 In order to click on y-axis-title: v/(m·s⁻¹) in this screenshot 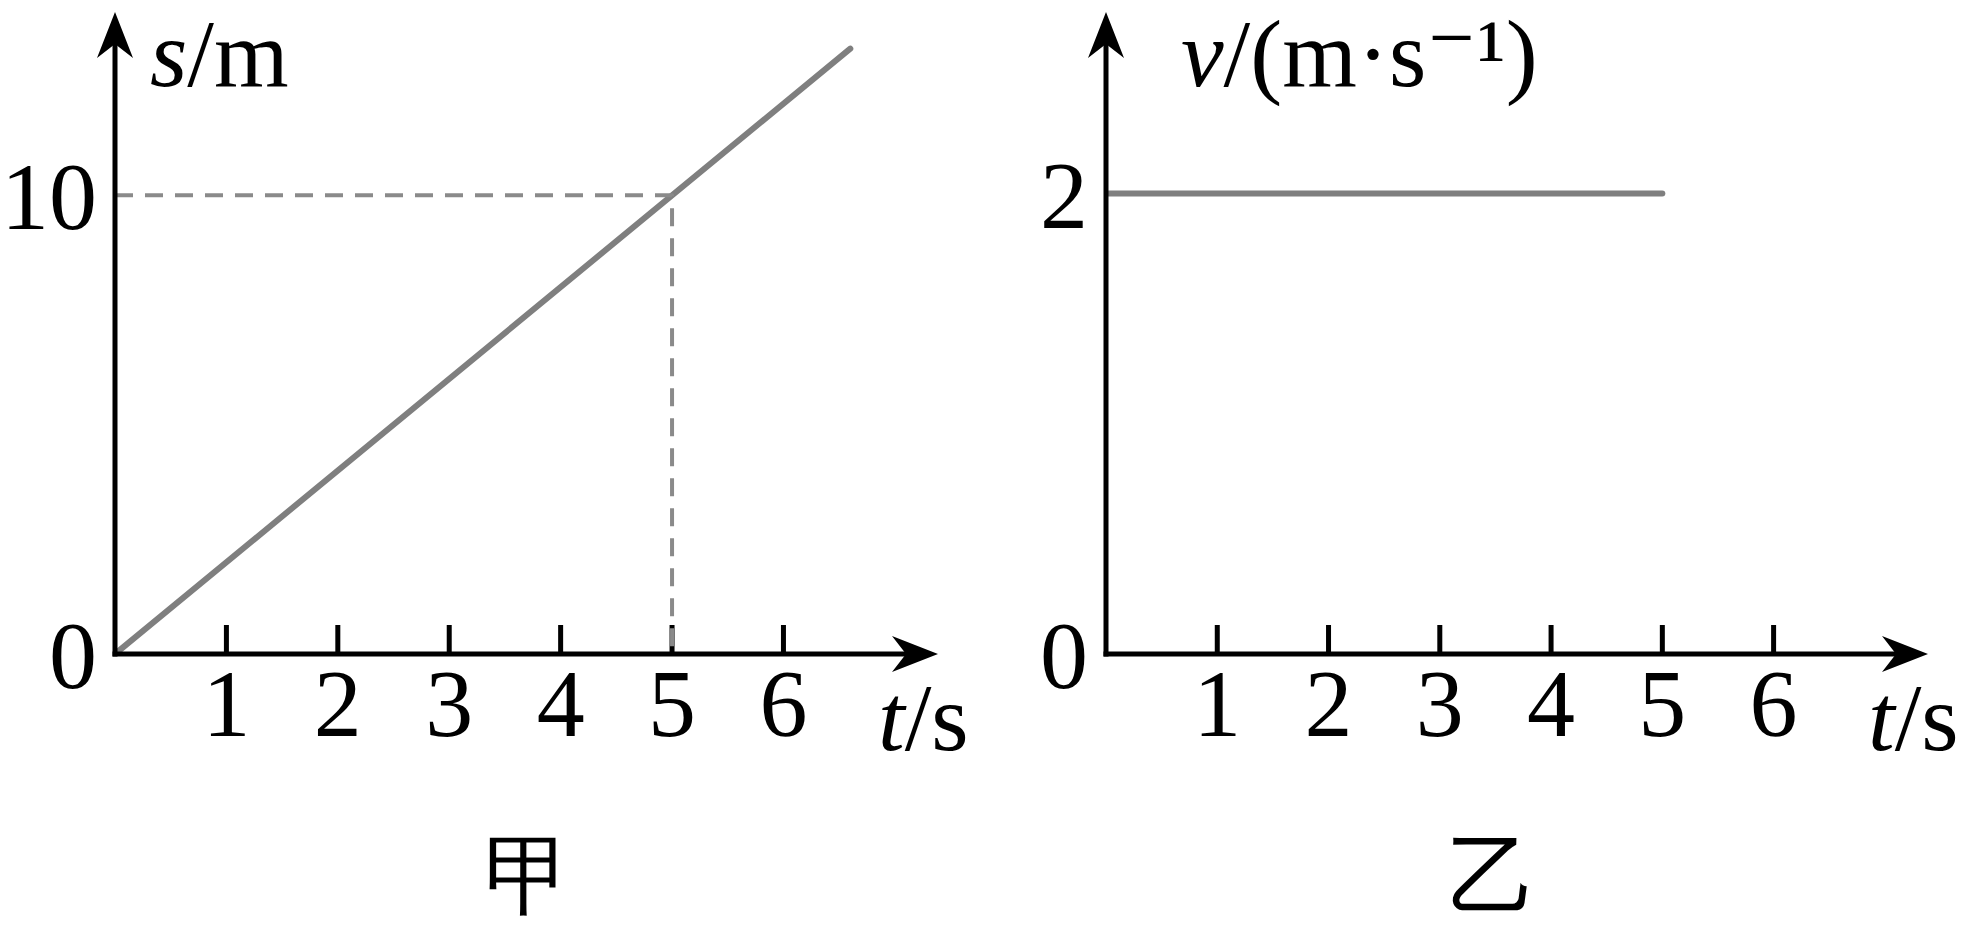, I will do `click(1359, 53)`.